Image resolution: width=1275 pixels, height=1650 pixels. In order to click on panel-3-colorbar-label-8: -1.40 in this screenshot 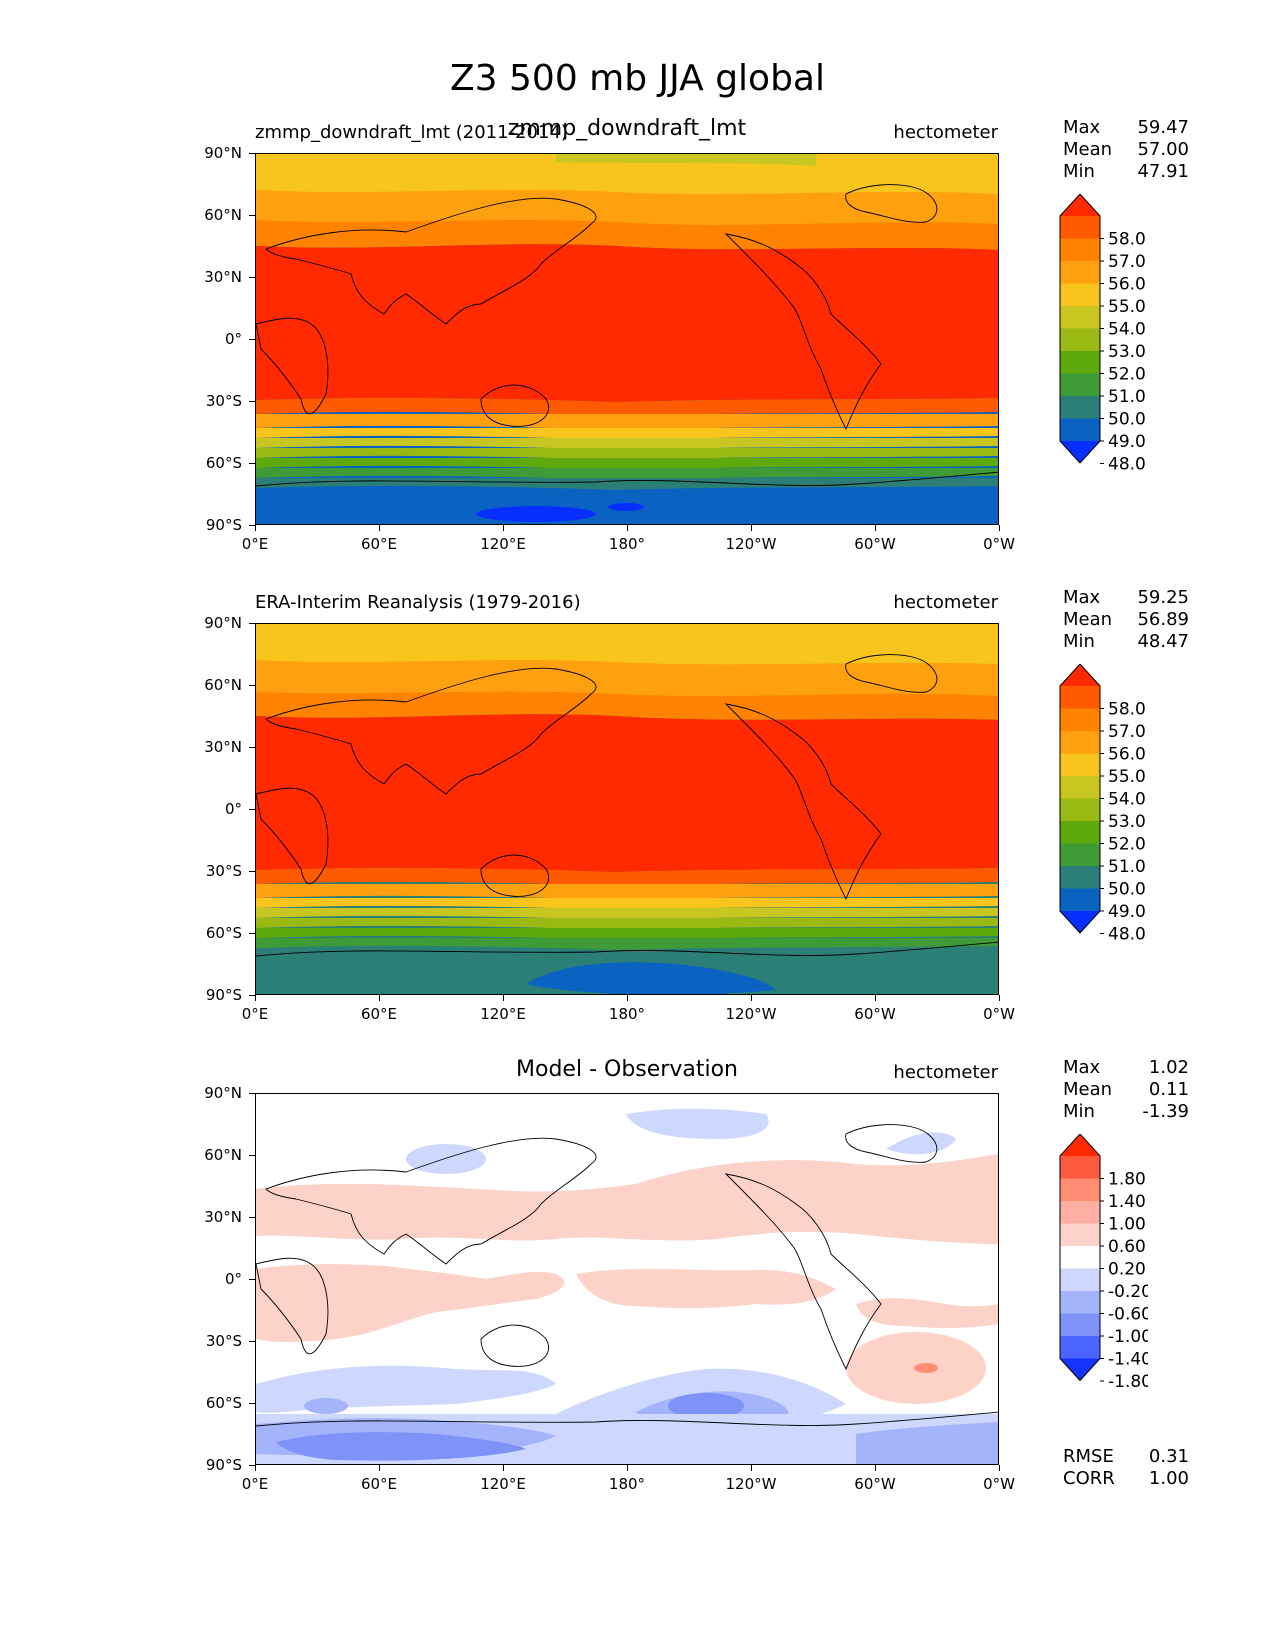, I will do `click(1128, 1360)`.